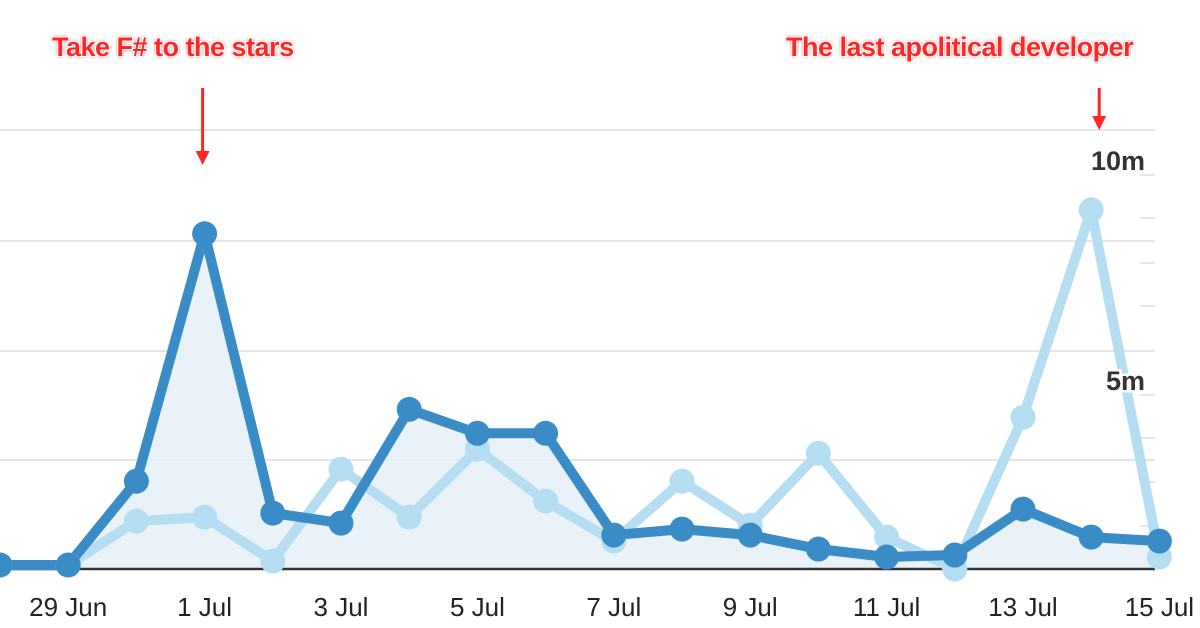  What do you see at coordinates (651, 126) in the screenshot?
I see `annotation-arrows` at bounding box center [651, 126].